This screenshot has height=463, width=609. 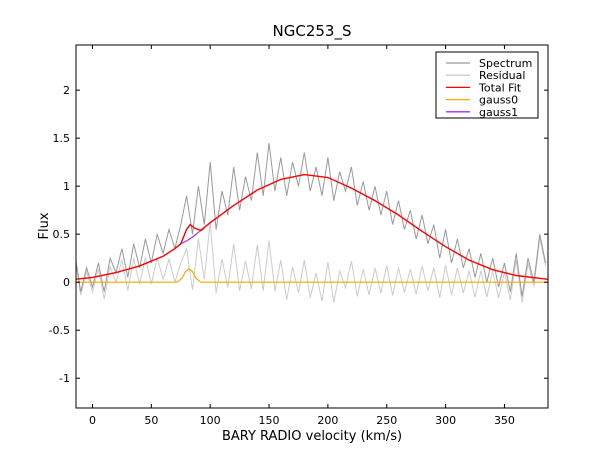 I want to click on x-tick-label: 100, so click(x=210, y=420).